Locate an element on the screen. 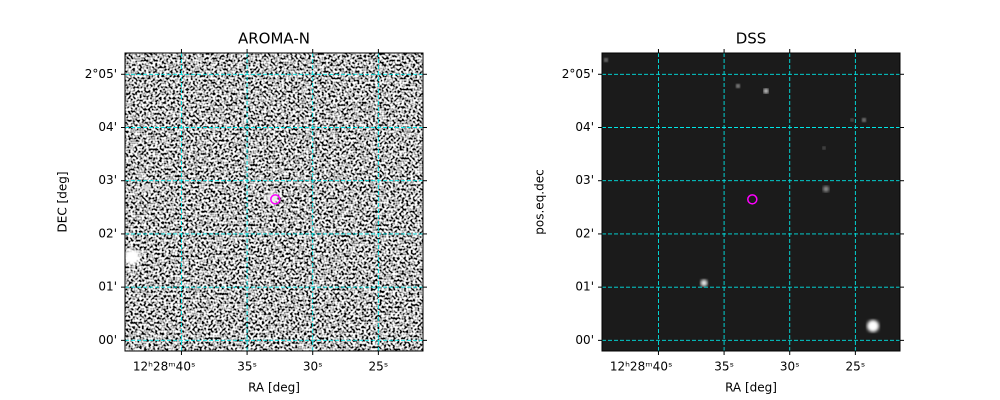 The width and height of the screenshot is (1000, 400). chart-title: AROMA-N is located at coordinates (274, 39).